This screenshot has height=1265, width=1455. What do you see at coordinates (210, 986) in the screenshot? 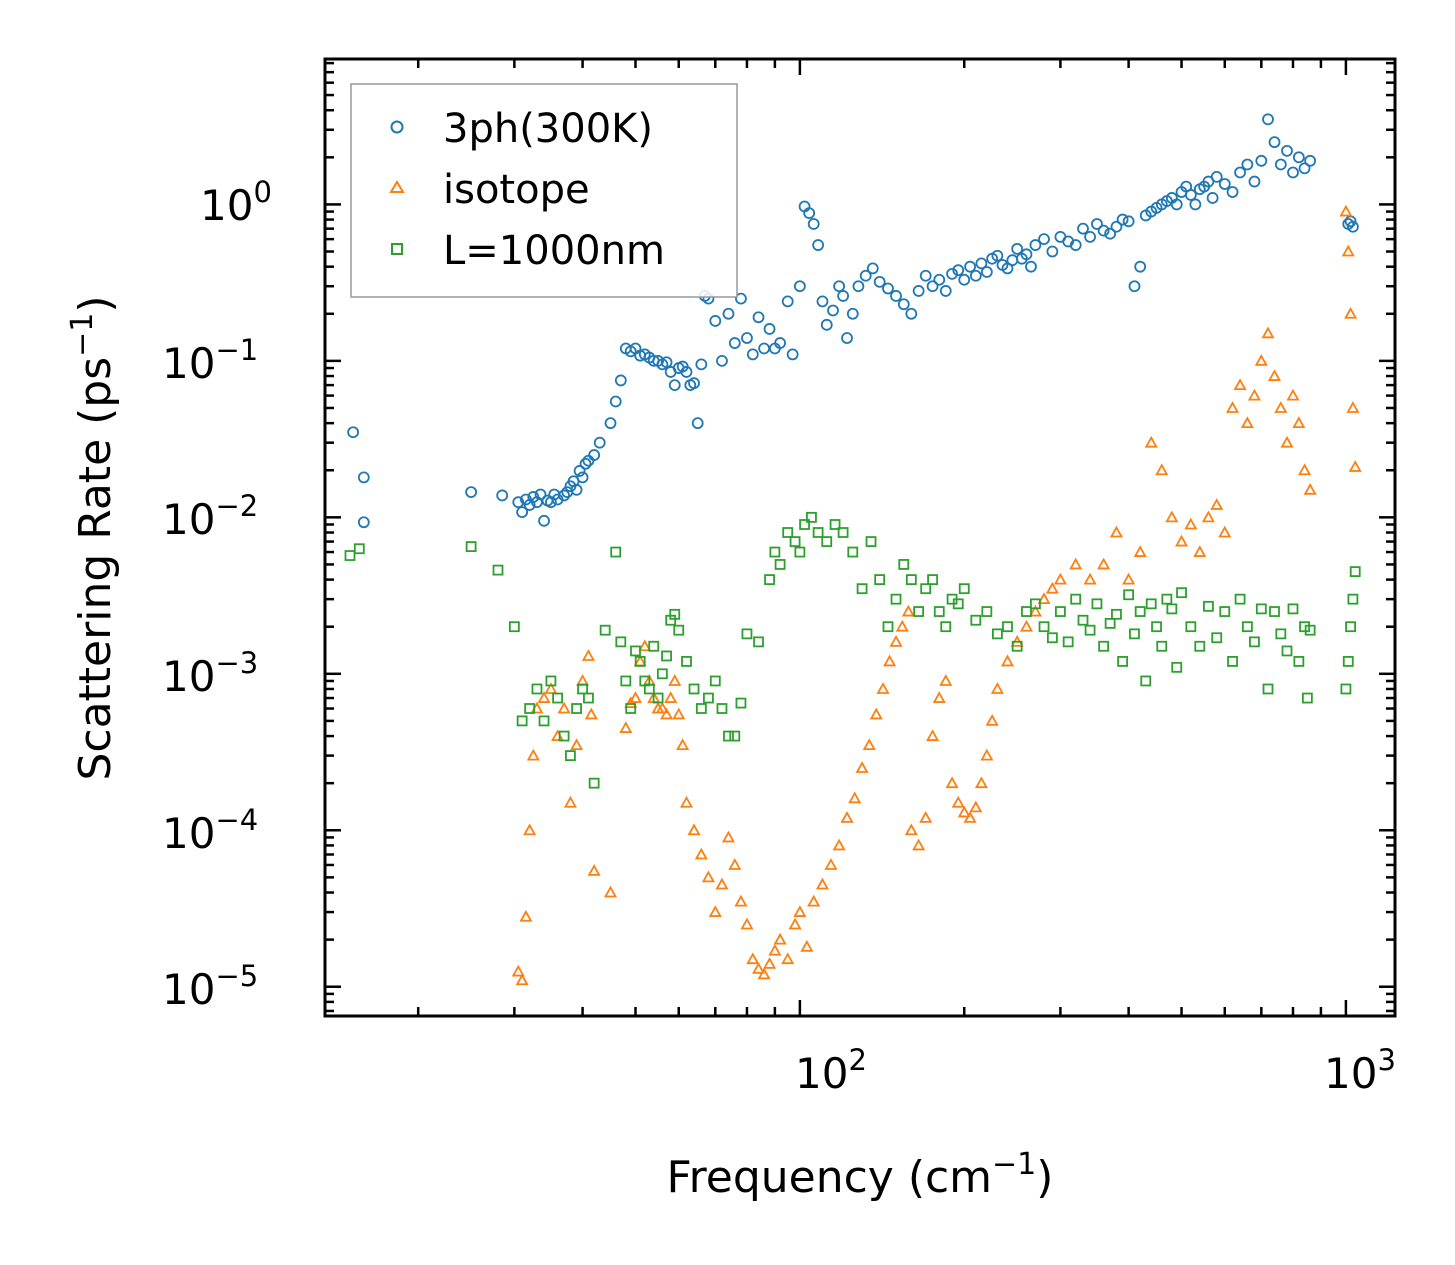
I see `y-tick-label-1e-5: 10⁻⁵` at bounding box center [210, 986].